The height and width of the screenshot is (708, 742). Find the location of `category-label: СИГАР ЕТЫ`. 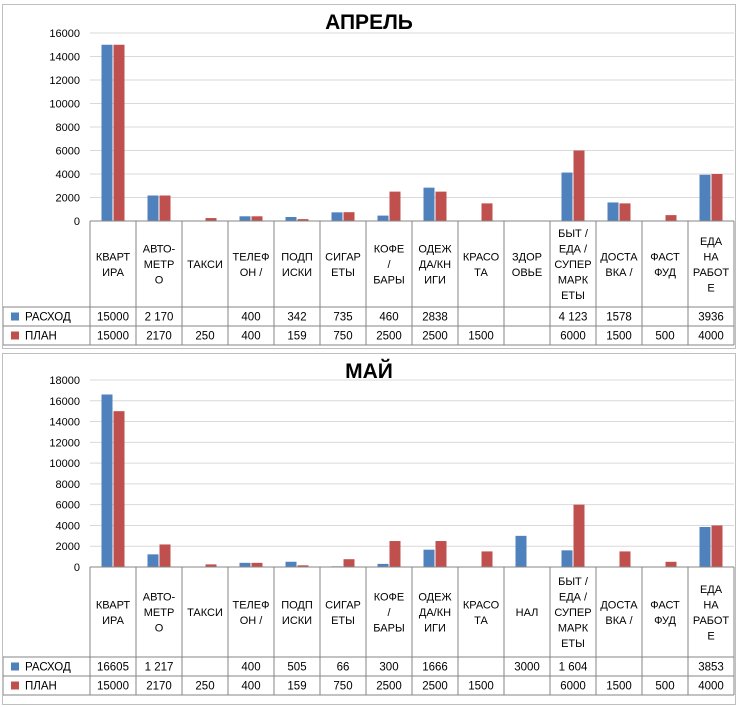

category-label: СИГАР ЕТЫ is located at coordinates (343, 613).